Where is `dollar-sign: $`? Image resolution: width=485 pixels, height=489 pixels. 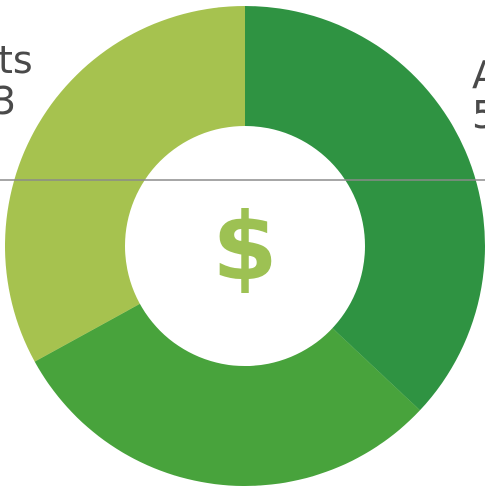 dollar-sign: $ is located at coordinates (244, 247).